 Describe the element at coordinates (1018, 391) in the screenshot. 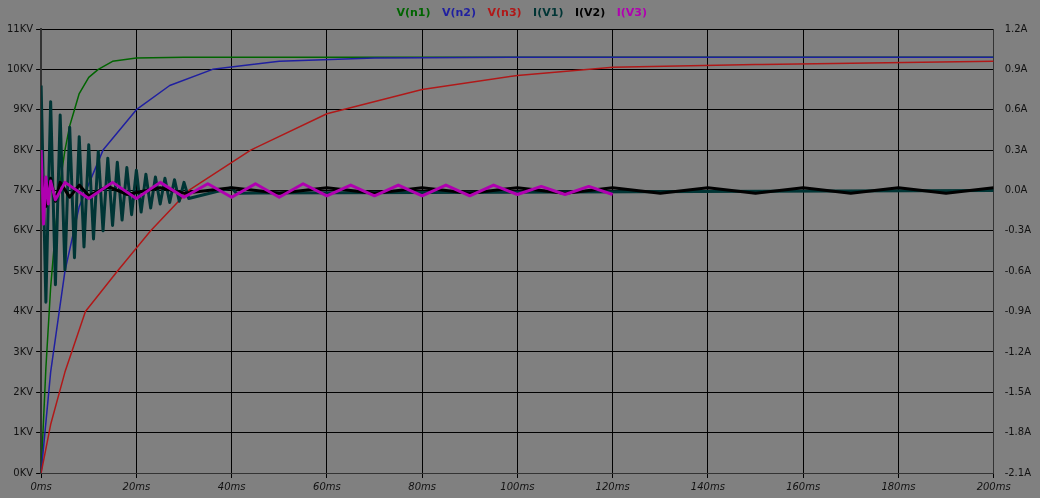

I see `y2-tick-label: -1.5A` at that location.